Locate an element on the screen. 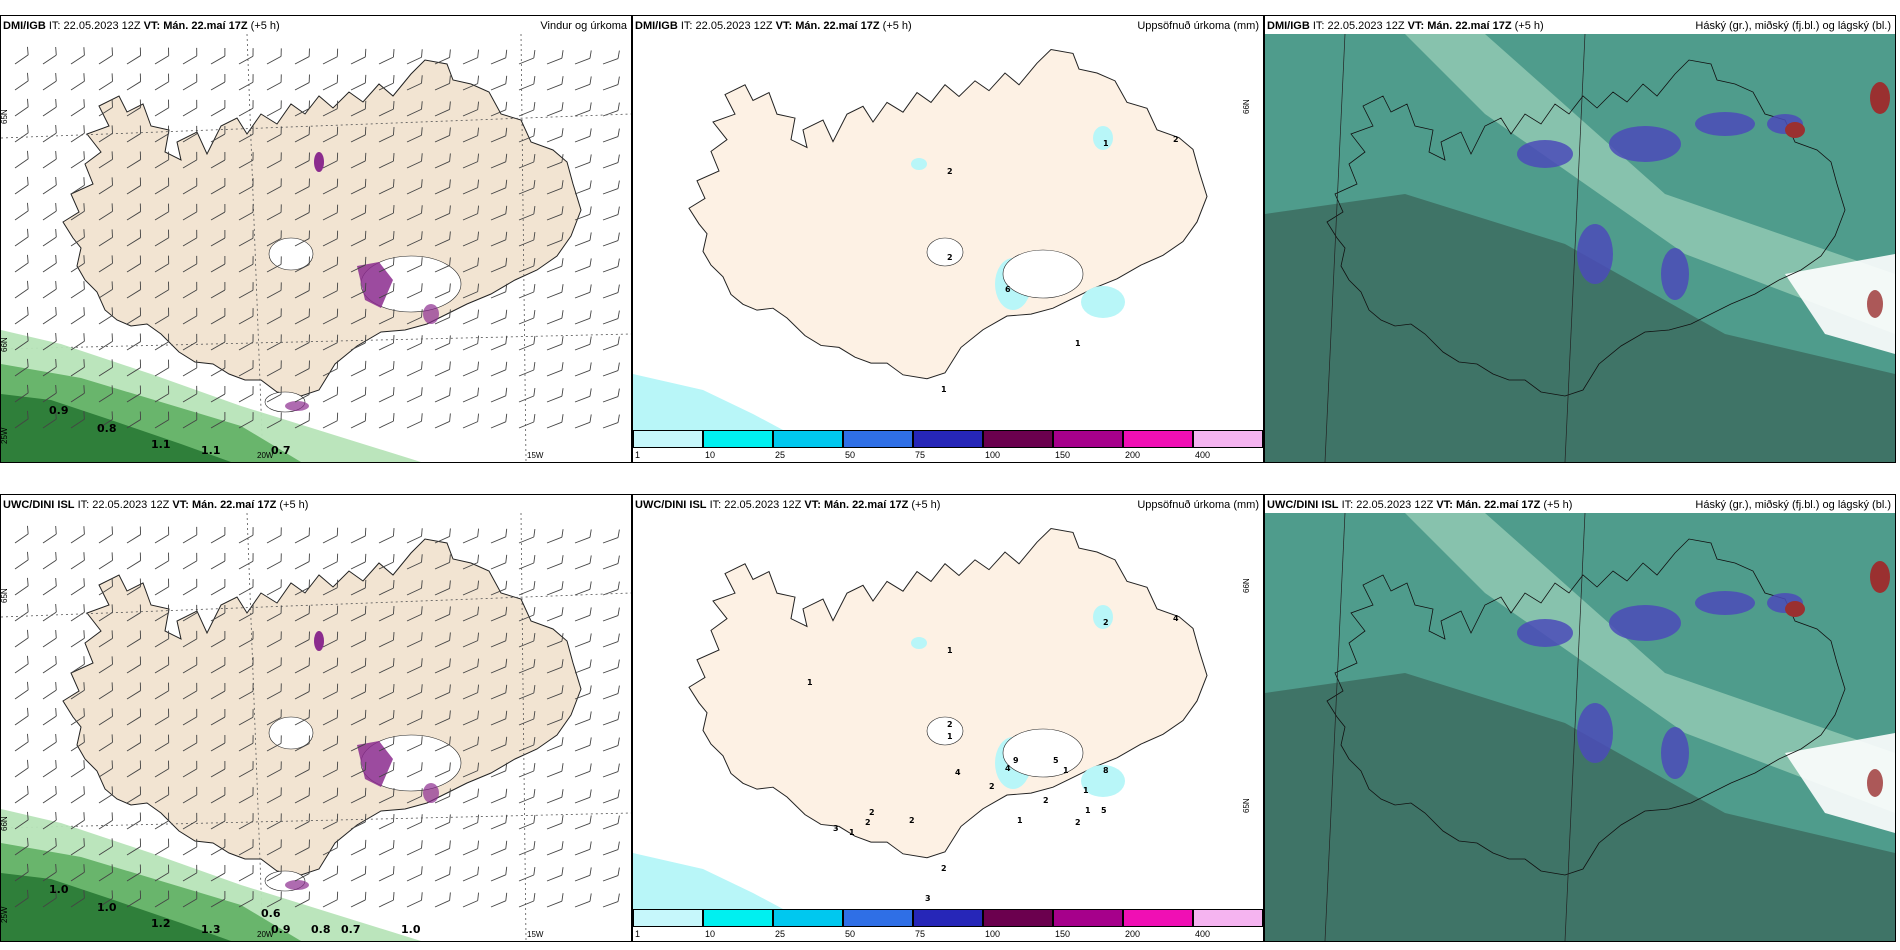 The height and width of the screenshot is (950, 1900). low-cloud is located at coordinates (1580, 328).